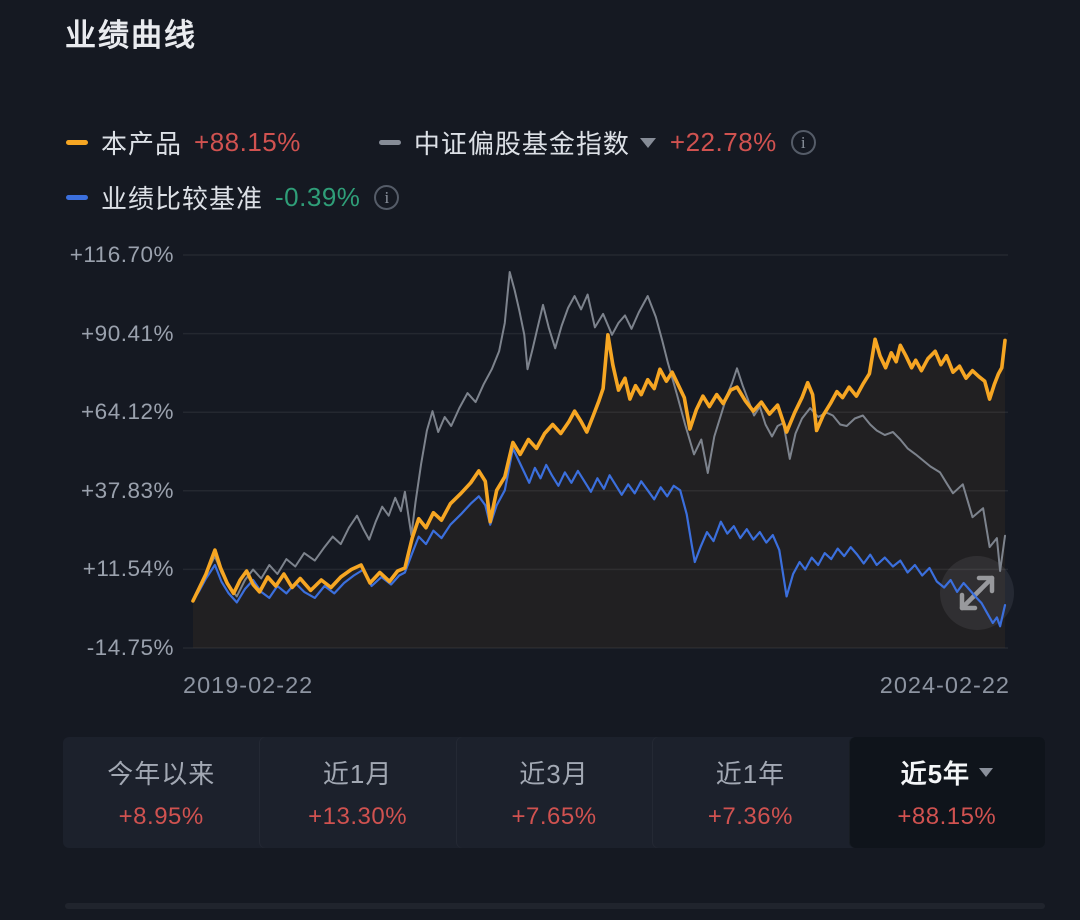 The height and width of the screenshot is (920, 1080). Describe the element at coordinates (127, 412) in the screenshot. I see `y-axis-tick: +64.12%` at that location.